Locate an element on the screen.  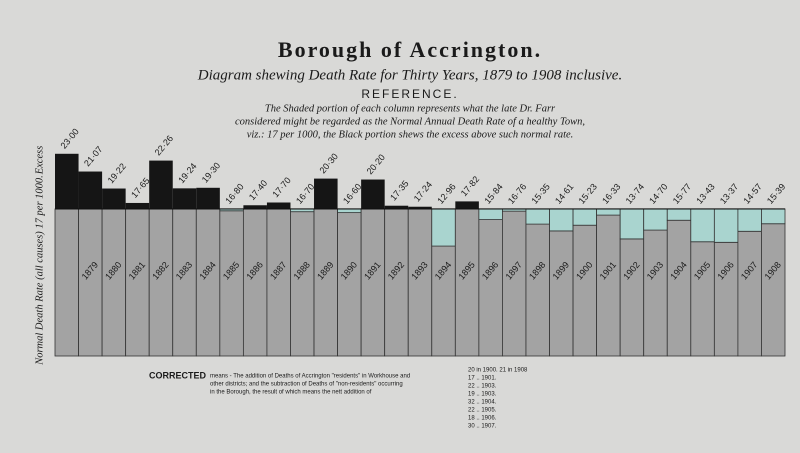
excess-label: Excess is located at coordinates (39, 161).